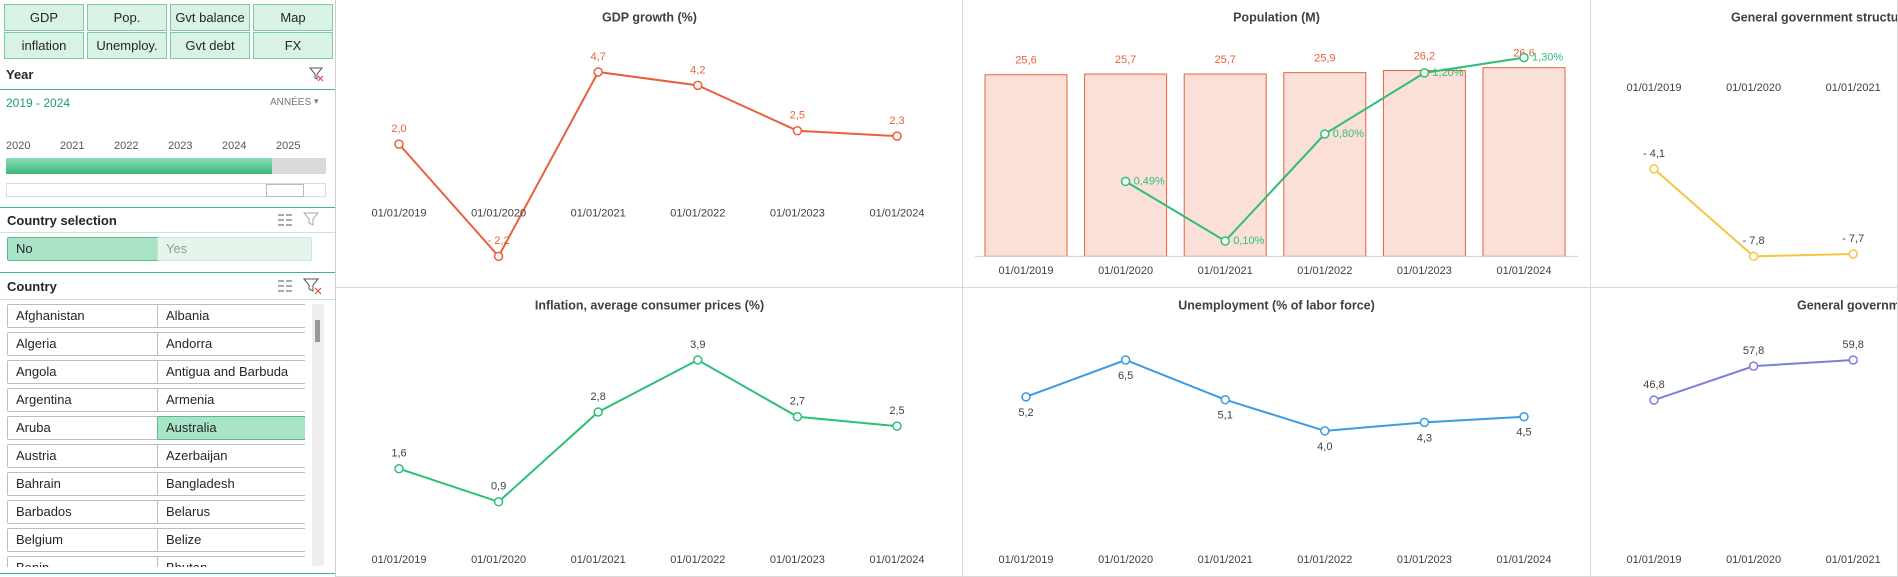  Describe the element at coordinates (1547, 58) in the screenshot. I see `value-label: 1,30%` at that location.